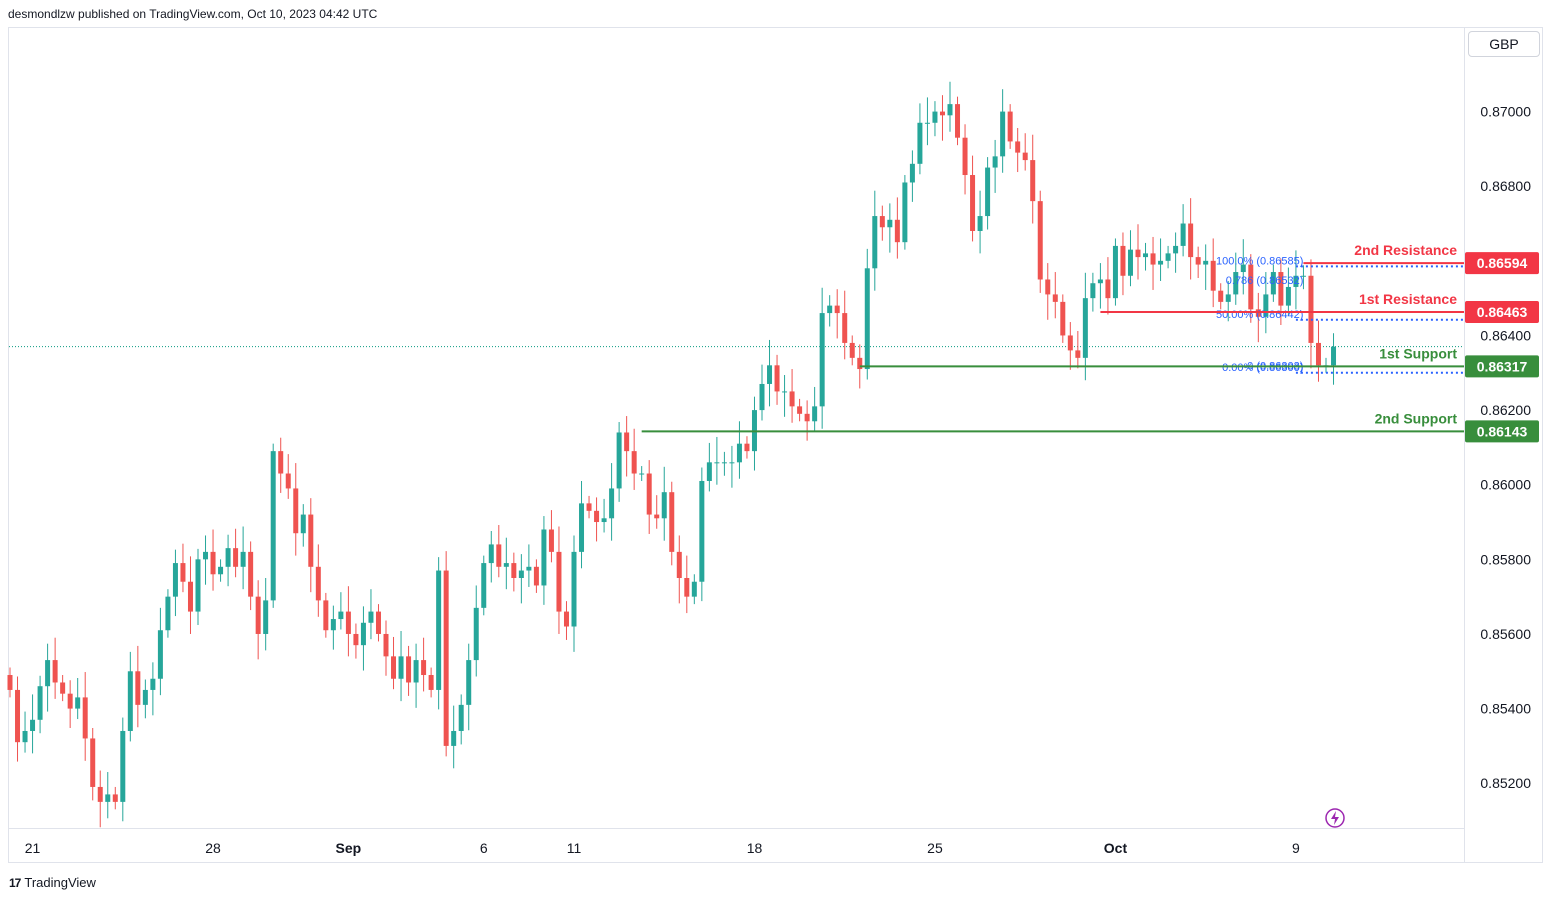 The width and height of the screenshot is (1553, 901). I want to click on y-tick-label: 0.86200, so click(1505, 410).